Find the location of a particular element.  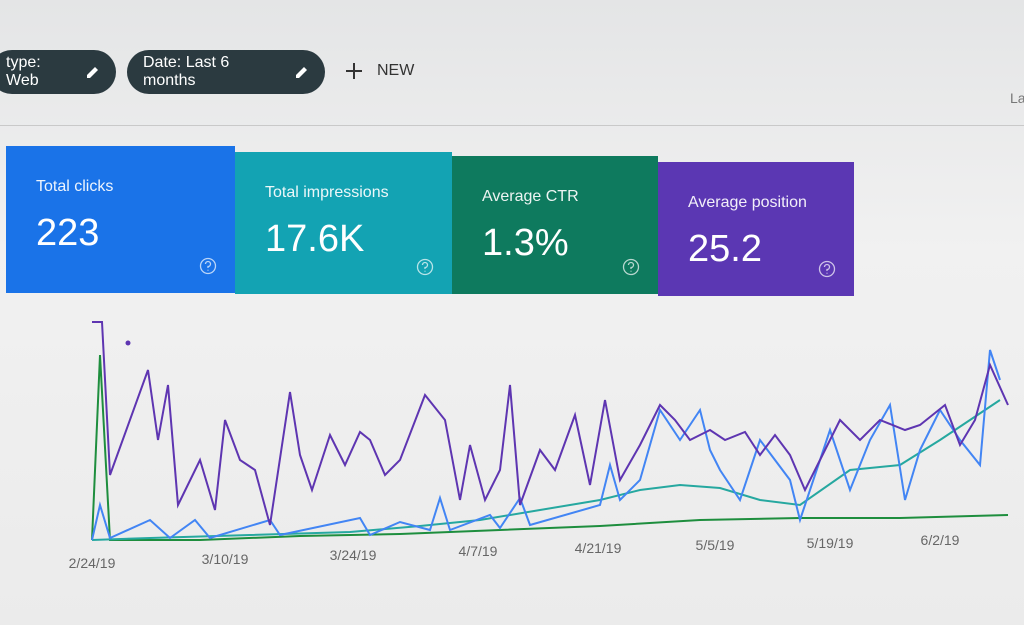

x-tick-label: 3/24/19 is located at coordinates (353, 555).